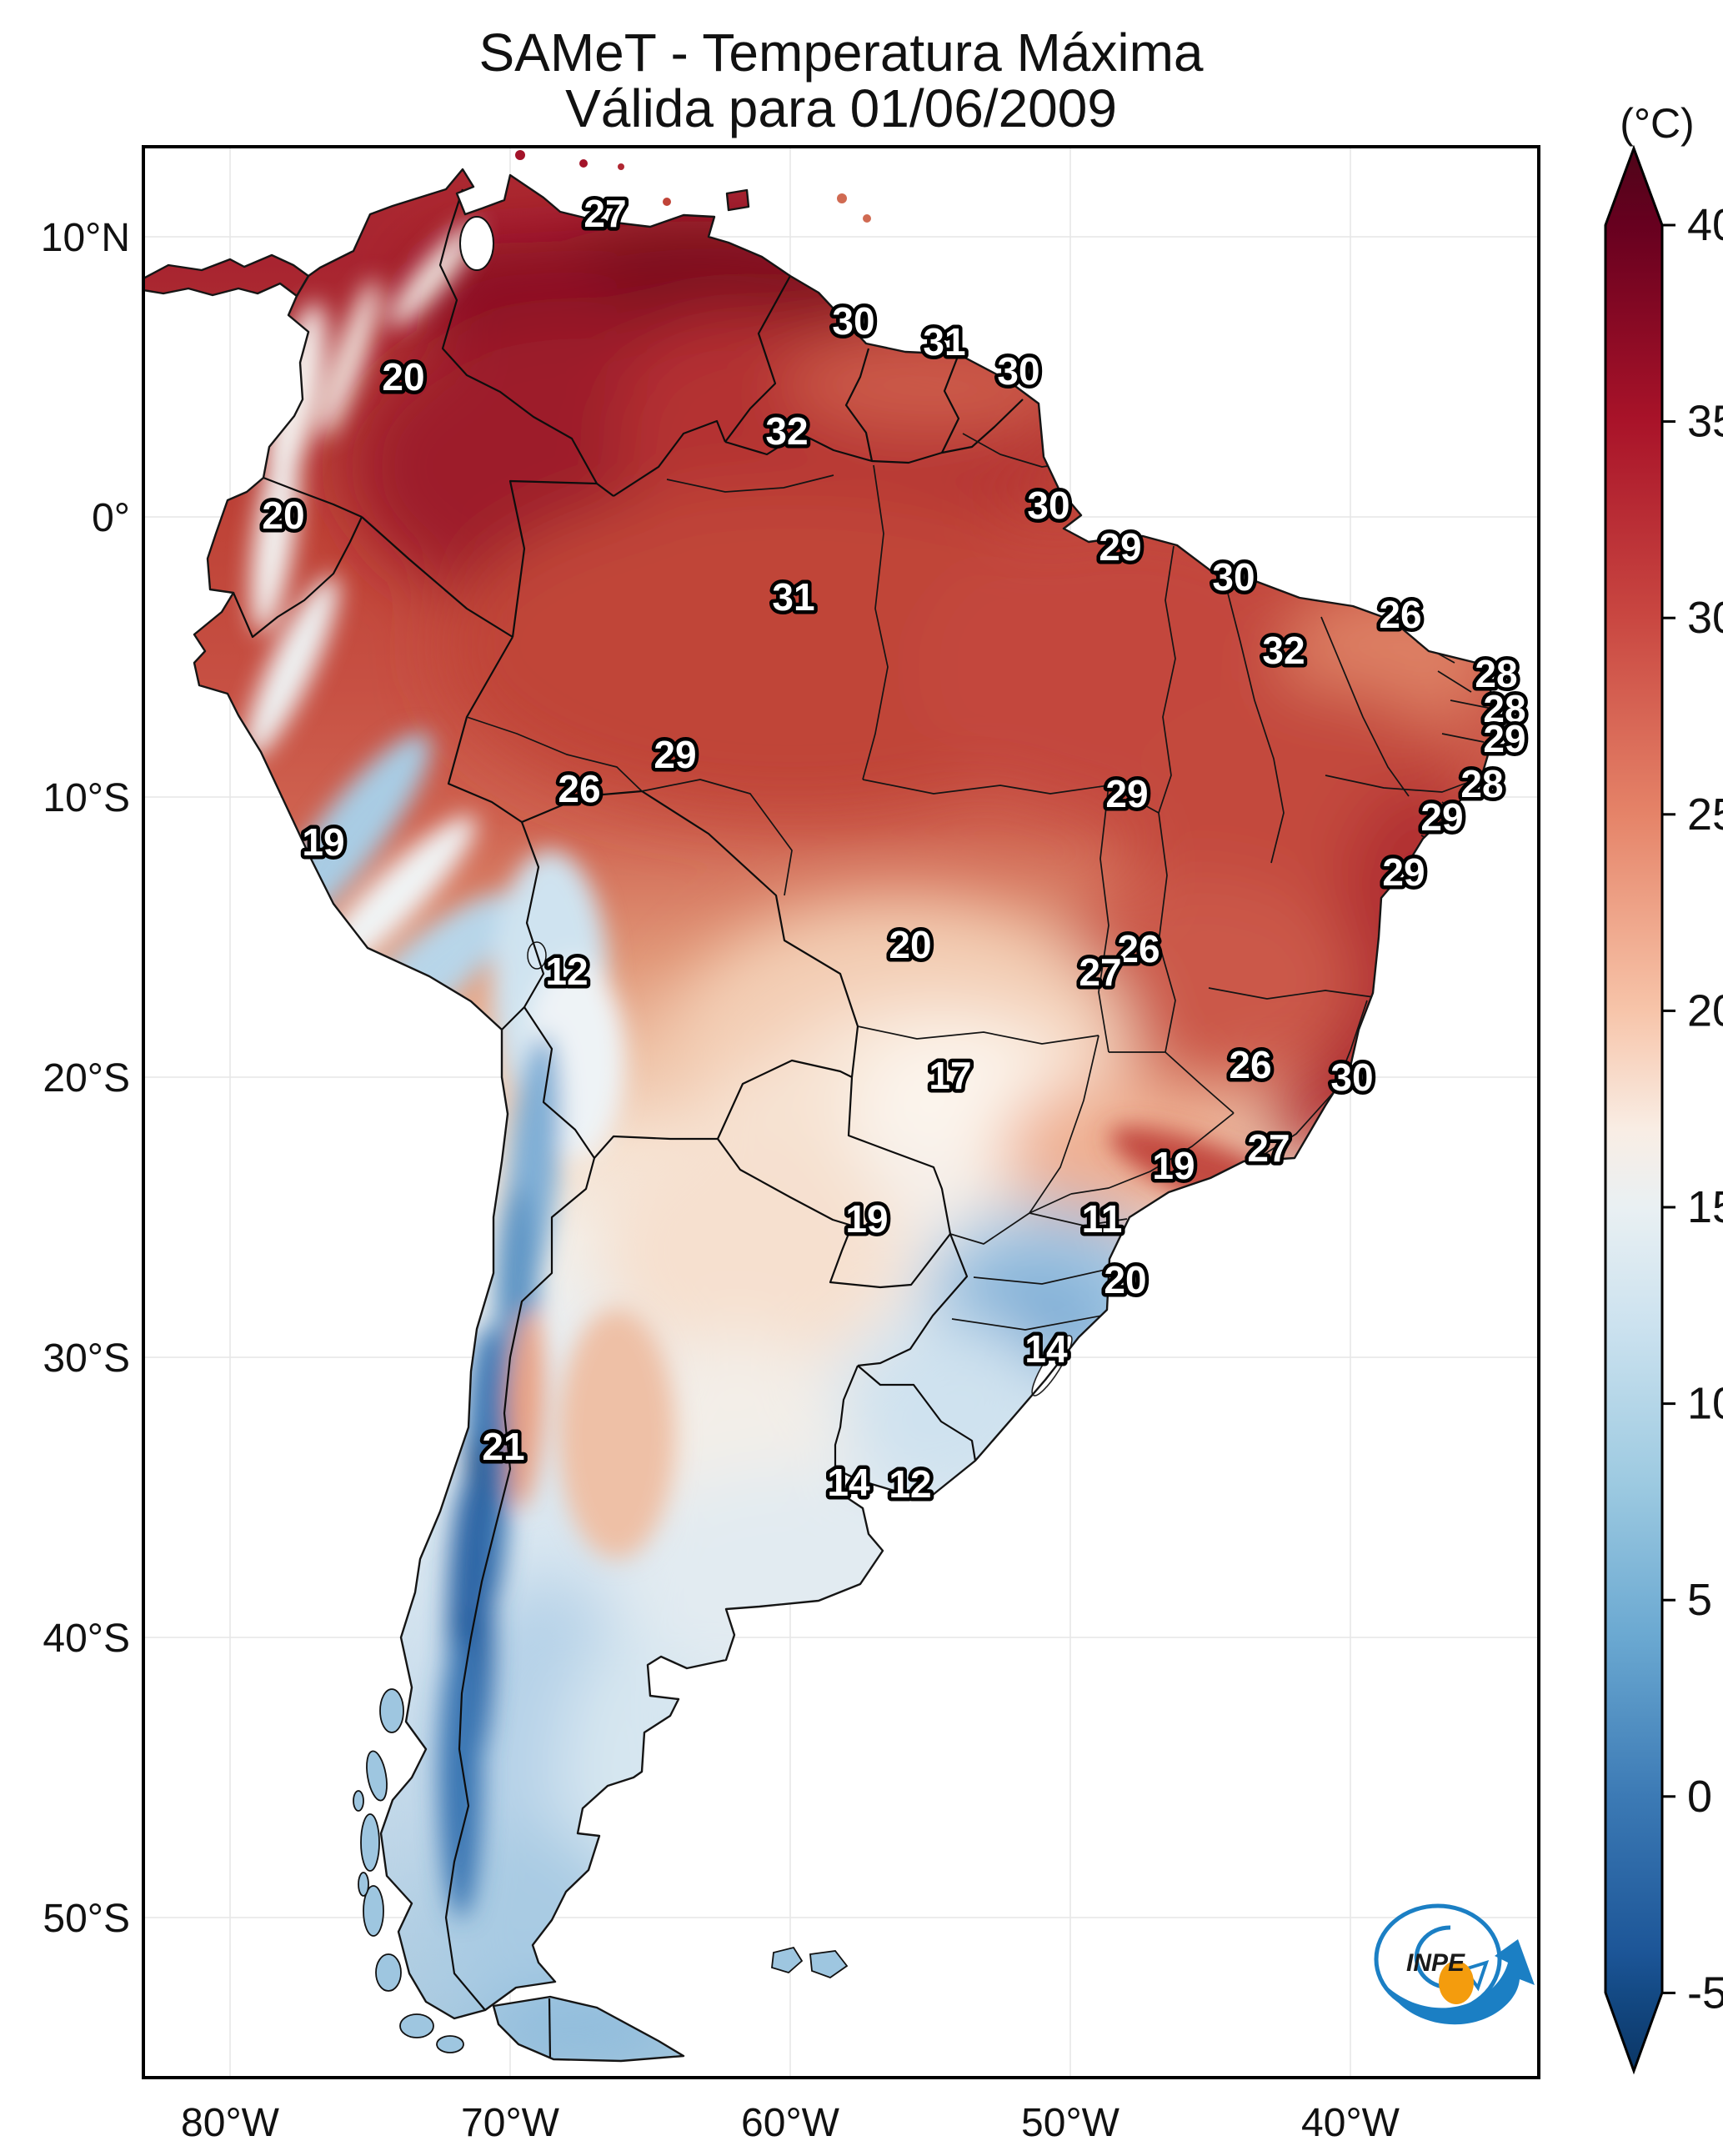  I want to click on lon-tick-60°W: 60°W, so click(791, 2123).